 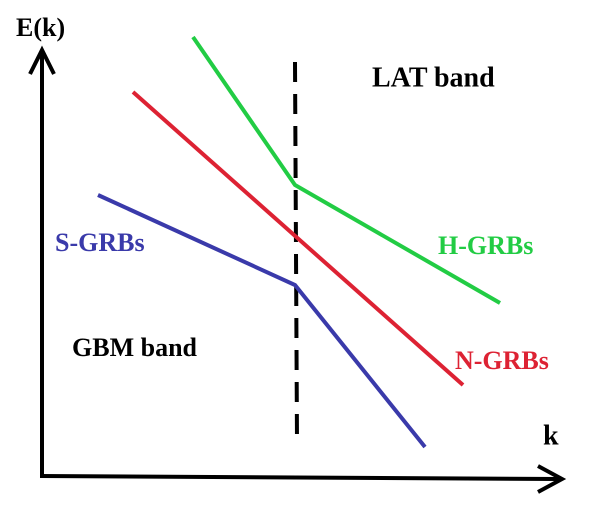 I want to click on band-divider, so click(x=296, y=252).